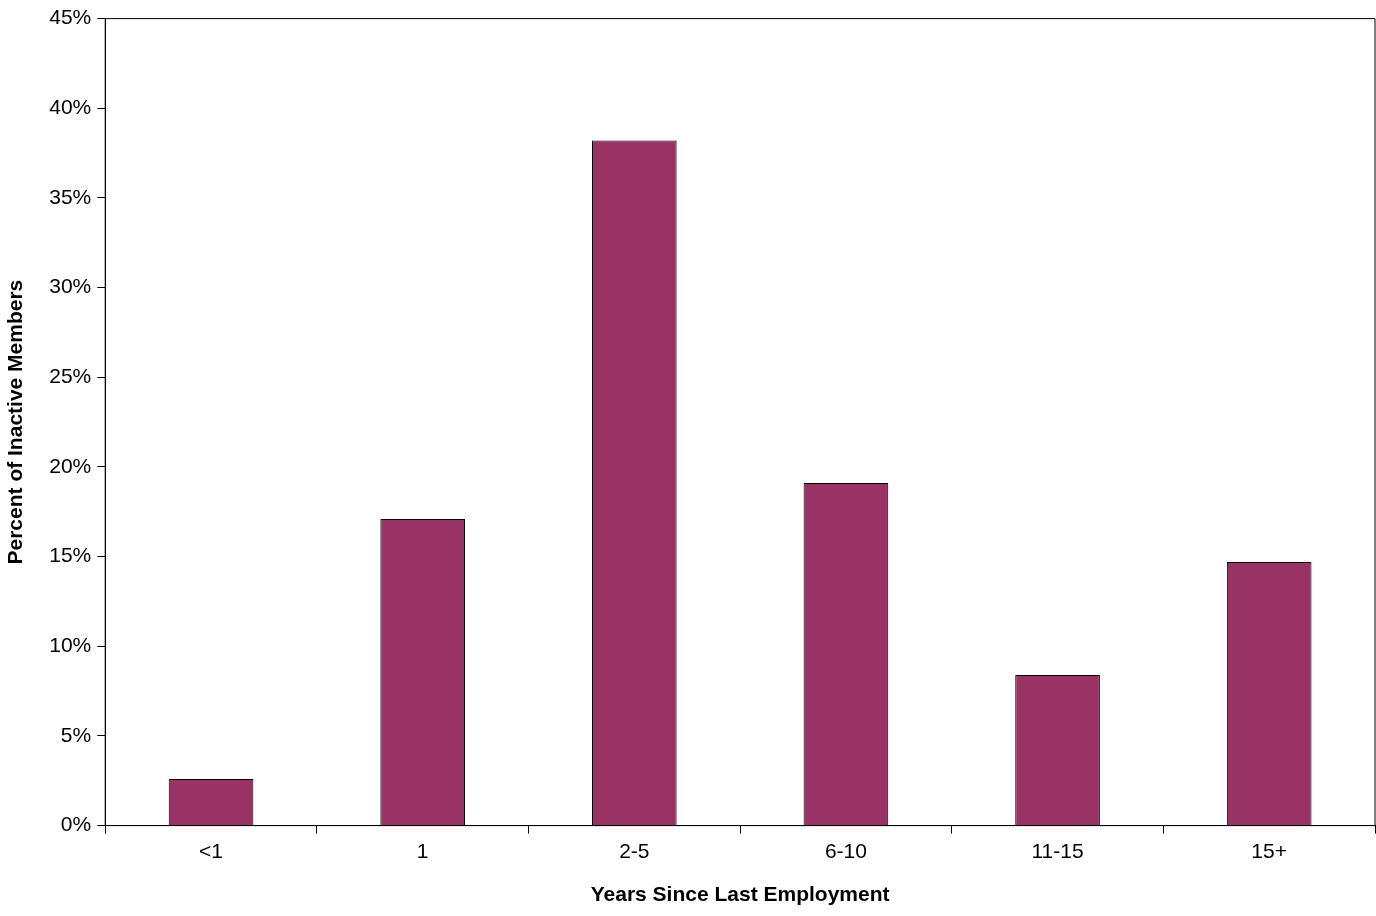 Image resolution: width=1376 pixels, height=916 pixels. What do you see at coordinates (1269, 850) in the screenshot?
I see `x-tick-label: 15+` at bounding box center [1269, 850].